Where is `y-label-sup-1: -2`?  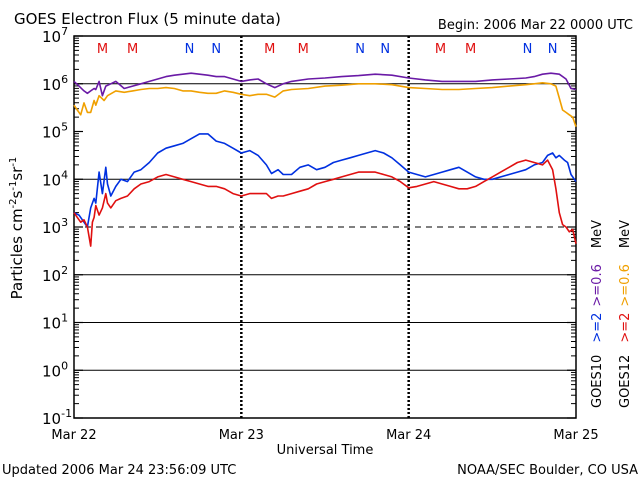 y-label-sup-1: -2 is located at coordinates (13, 203).